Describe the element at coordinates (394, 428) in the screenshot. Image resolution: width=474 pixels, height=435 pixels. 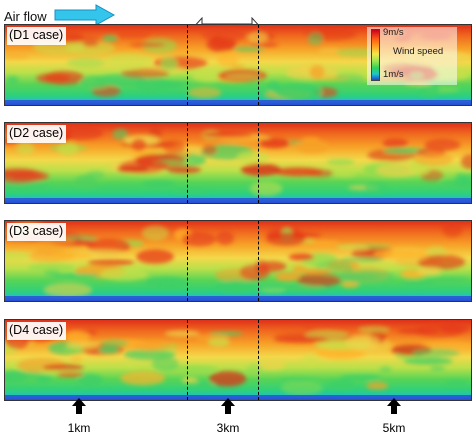
I see `distance-label: 5km` at that location.